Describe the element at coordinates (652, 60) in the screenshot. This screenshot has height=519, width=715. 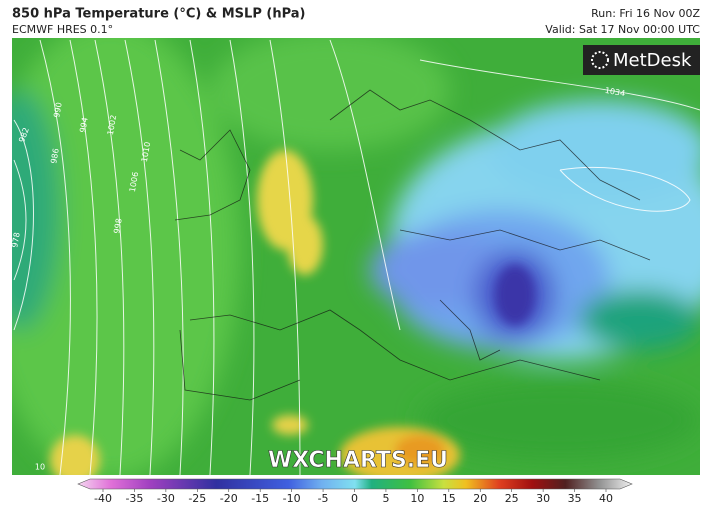
I see `logo: MetDesk` at that location.